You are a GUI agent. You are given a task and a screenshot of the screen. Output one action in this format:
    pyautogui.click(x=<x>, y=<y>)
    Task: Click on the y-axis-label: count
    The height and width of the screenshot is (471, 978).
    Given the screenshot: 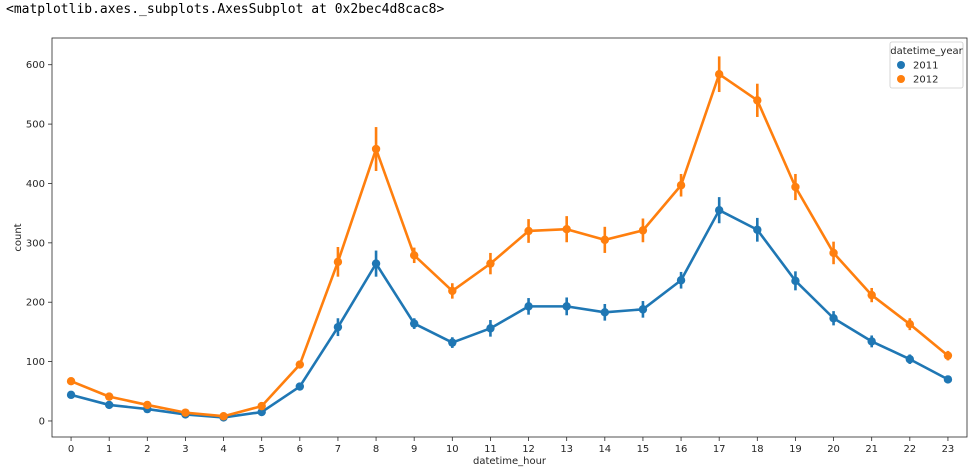 What is the action you would take?
    pyautogui.click(x=18, y=237)
    